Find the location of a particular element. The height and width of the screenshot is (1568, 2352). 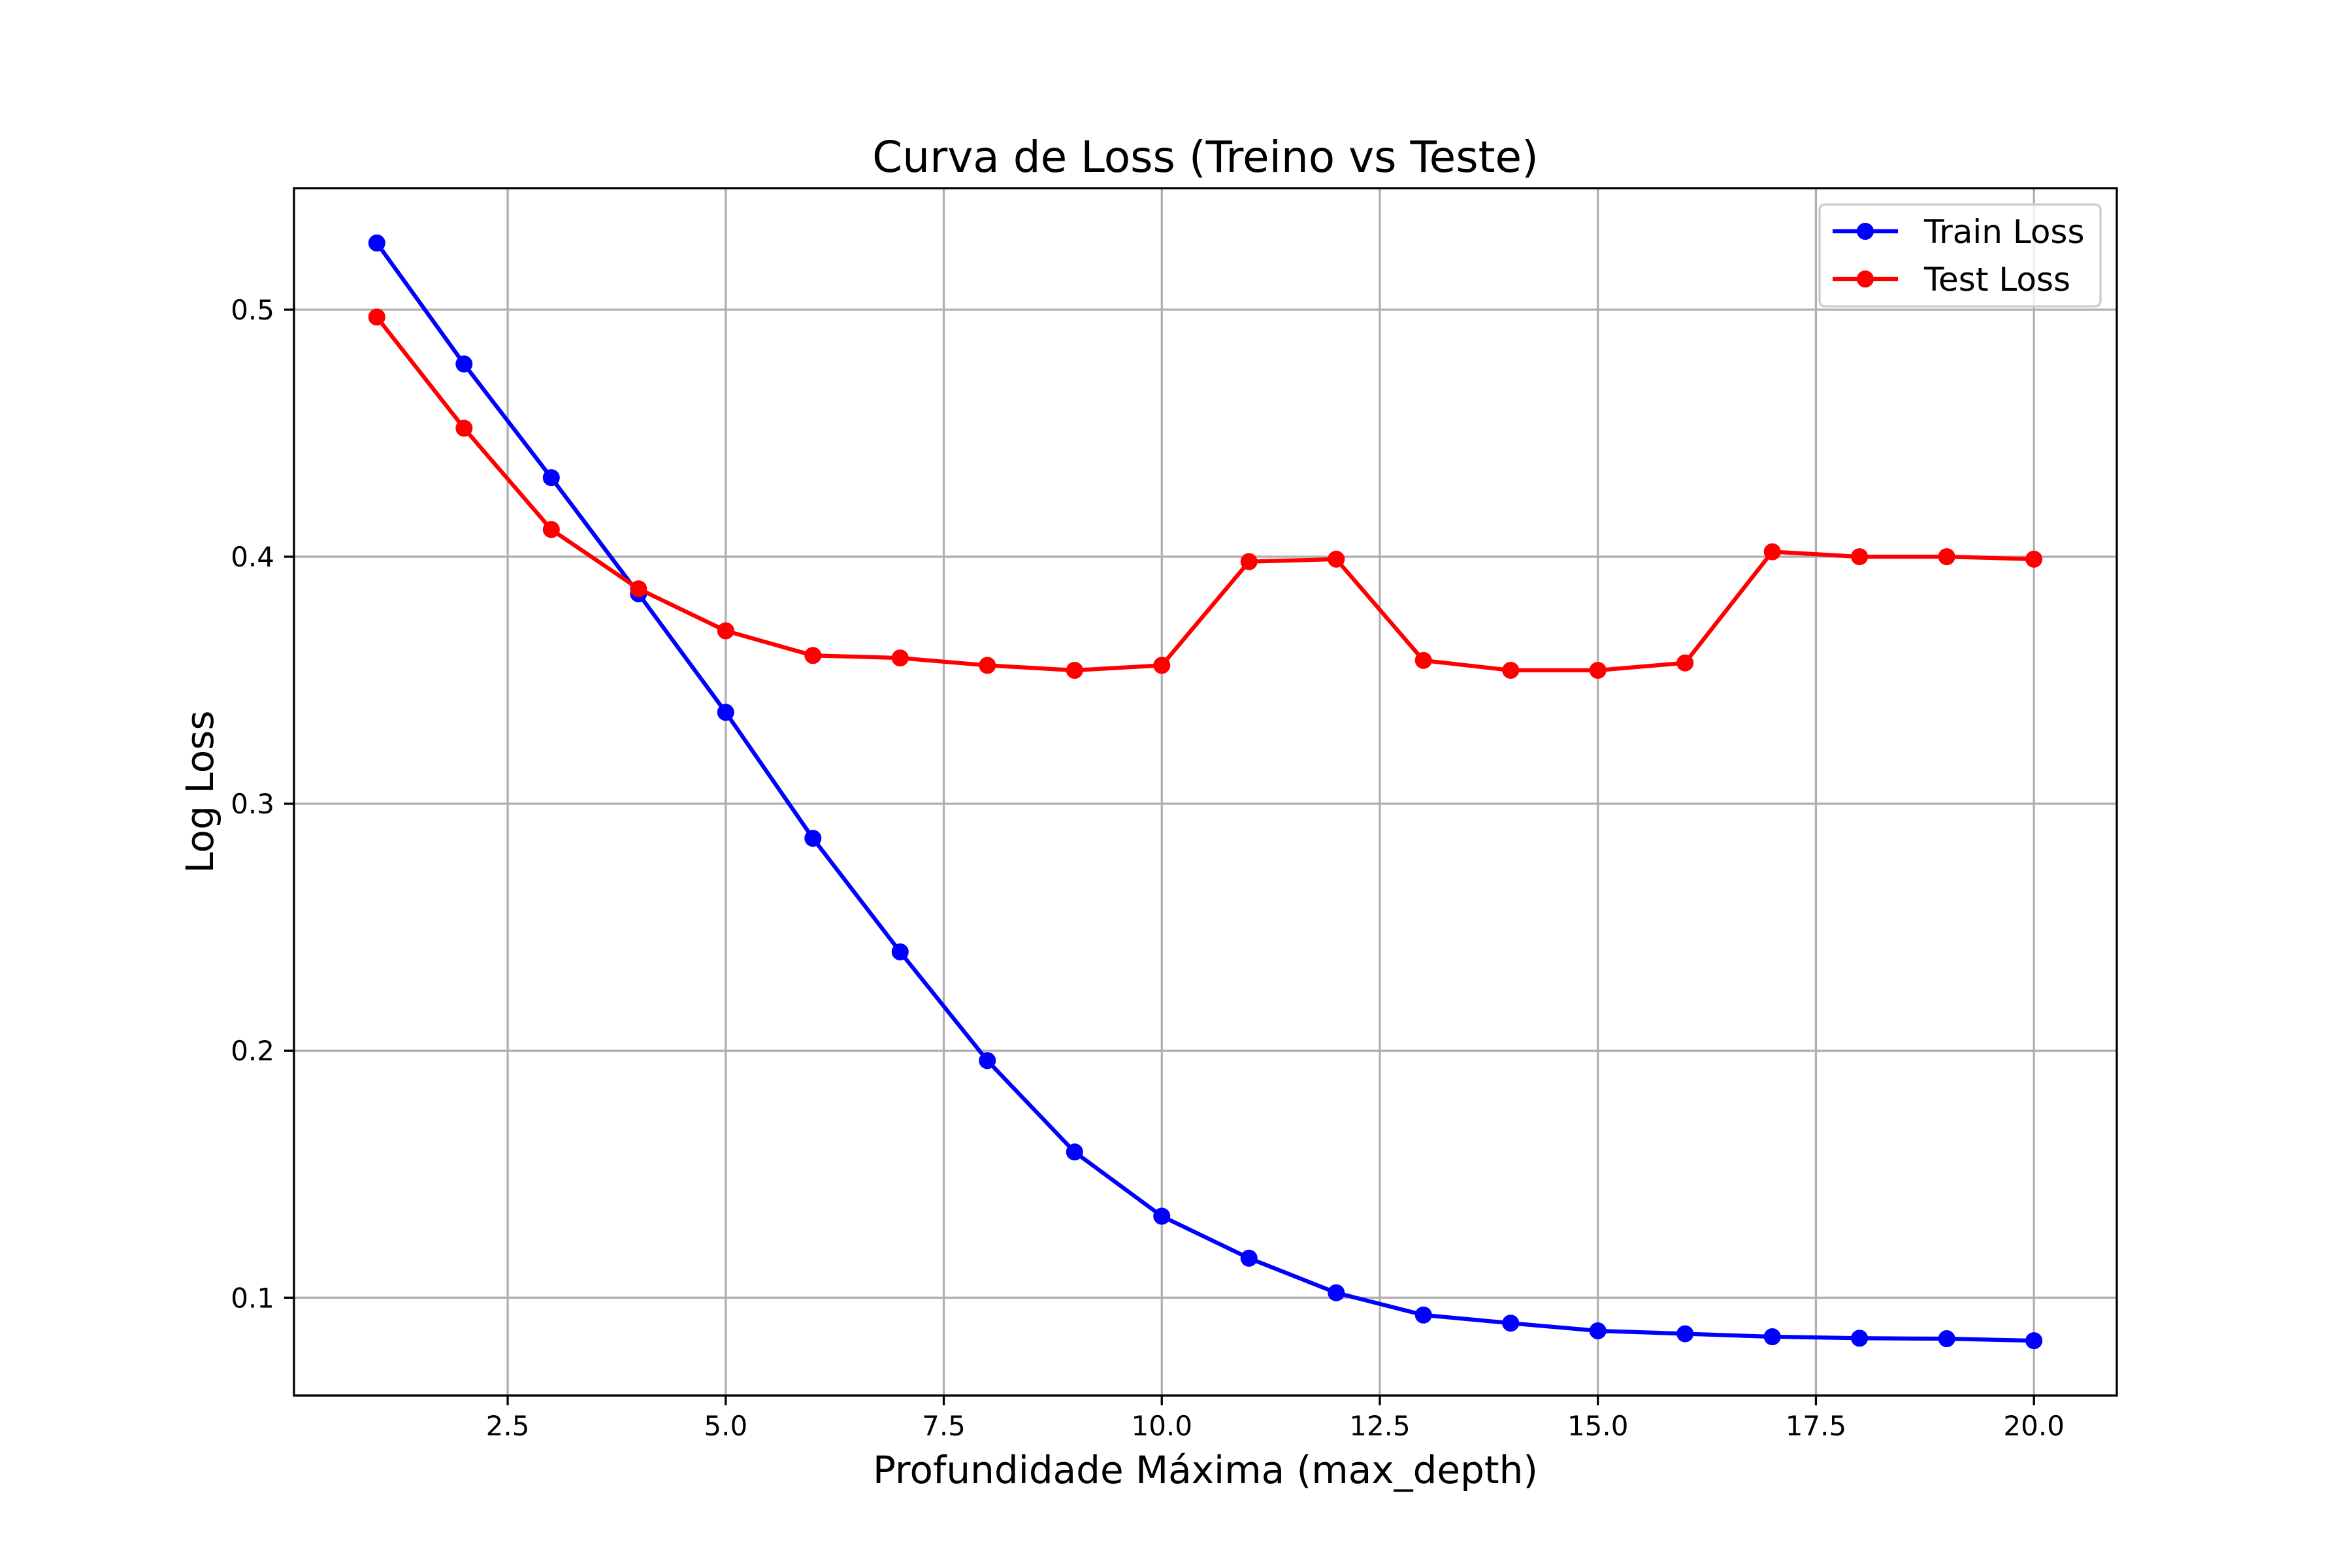

legend-entry-train-loss: Train Loss is located at coordinates (1959, 232).